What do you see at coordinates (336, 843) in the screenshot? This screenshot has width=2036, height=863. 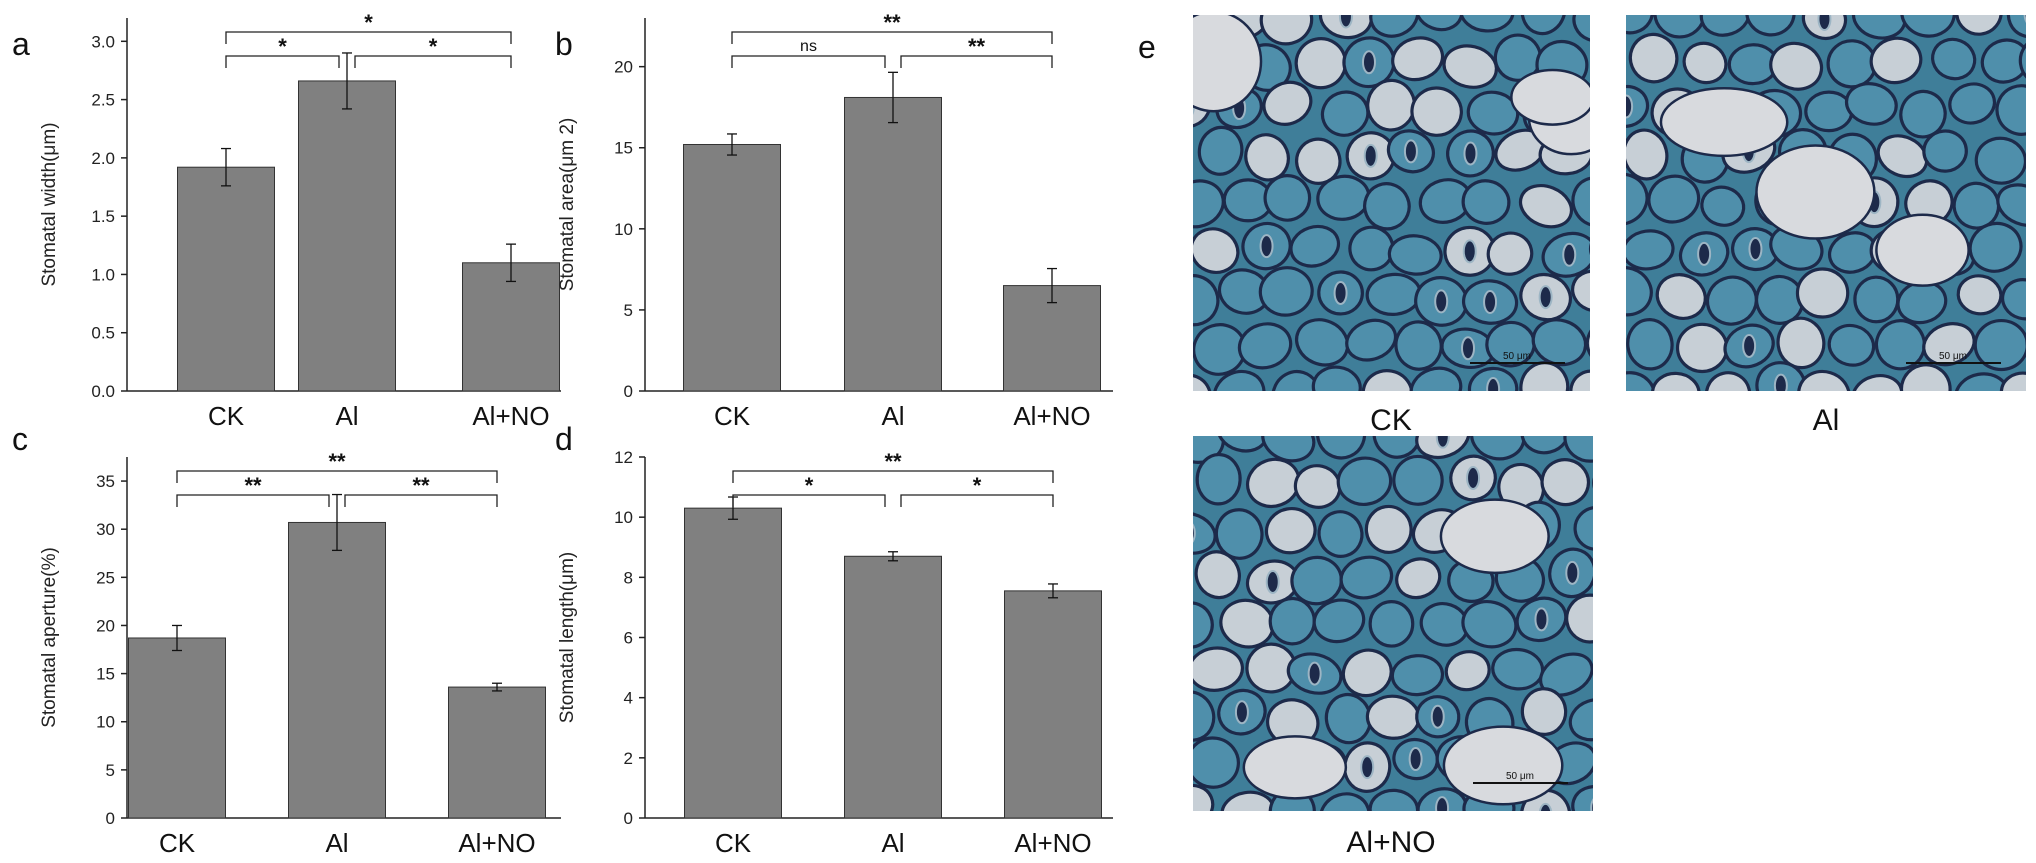 I see `category-label: Al` at bounding box center [336, 843].